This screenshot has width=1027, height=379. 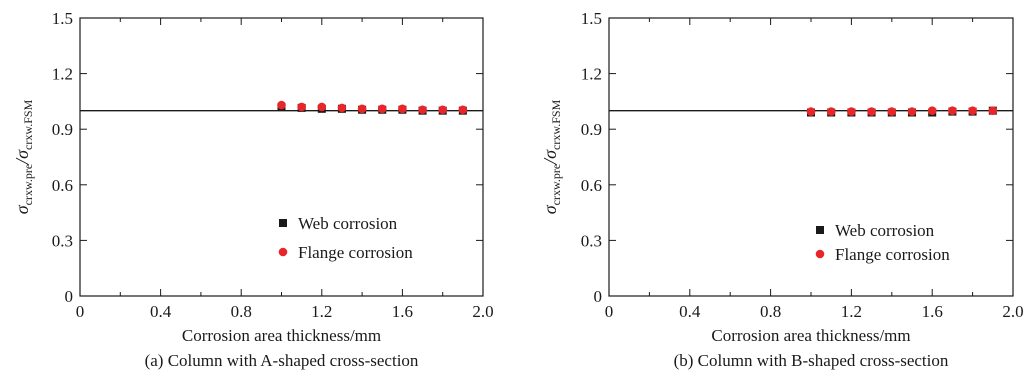 What do you see at coordinates (282, 360) in the screenshot?
I see `chart-caption: (a) Column with A-shaped cross-section` at bounding box center [282, 360].